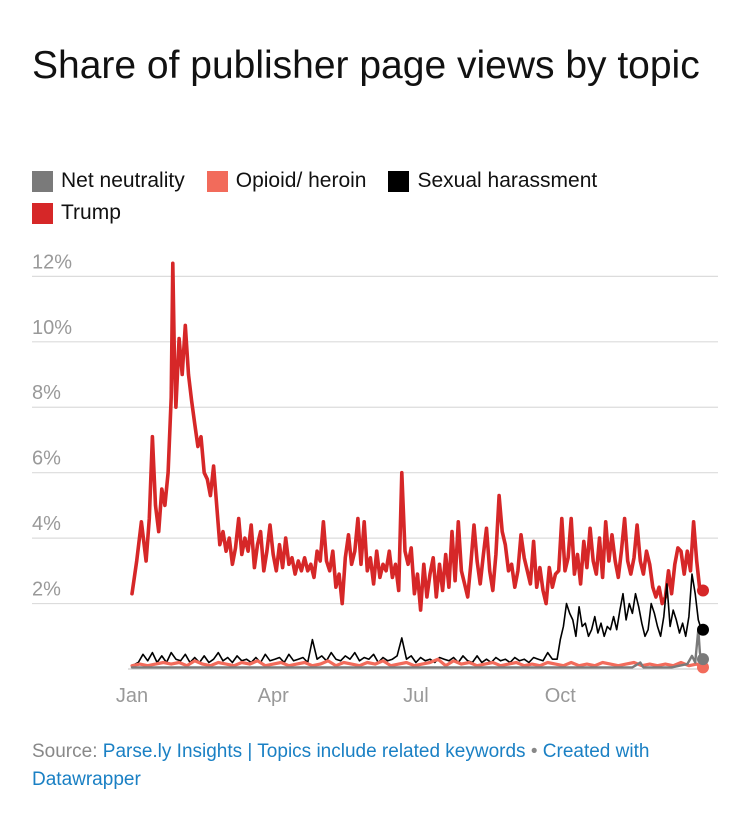 This screenshot has width=750, height=822. Describe the element at coordinates (399, 181) in the screenshot. I see `legend-swatch-sexual-harassment` at that location.